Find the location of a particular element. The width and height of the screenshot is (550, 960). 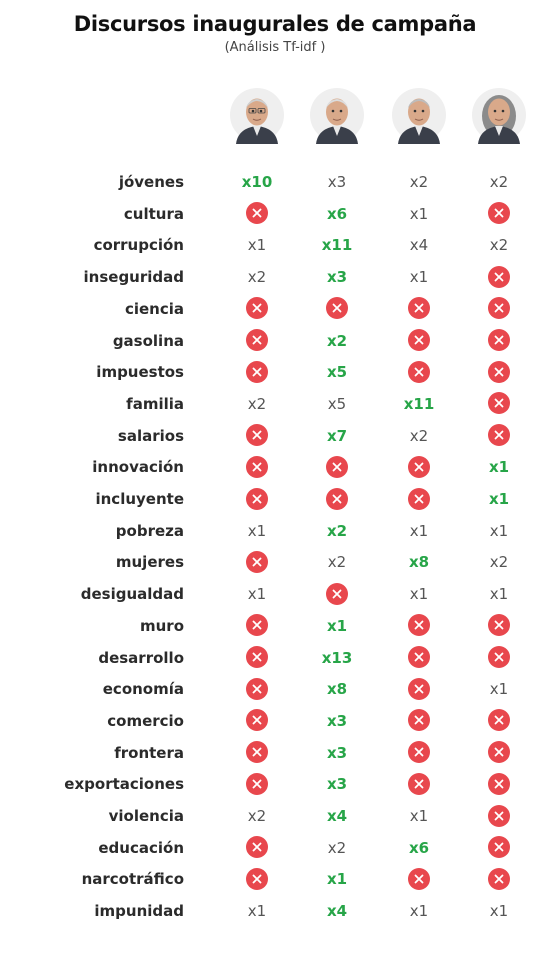

term-label: salarios is located at coordinates (150, 435).